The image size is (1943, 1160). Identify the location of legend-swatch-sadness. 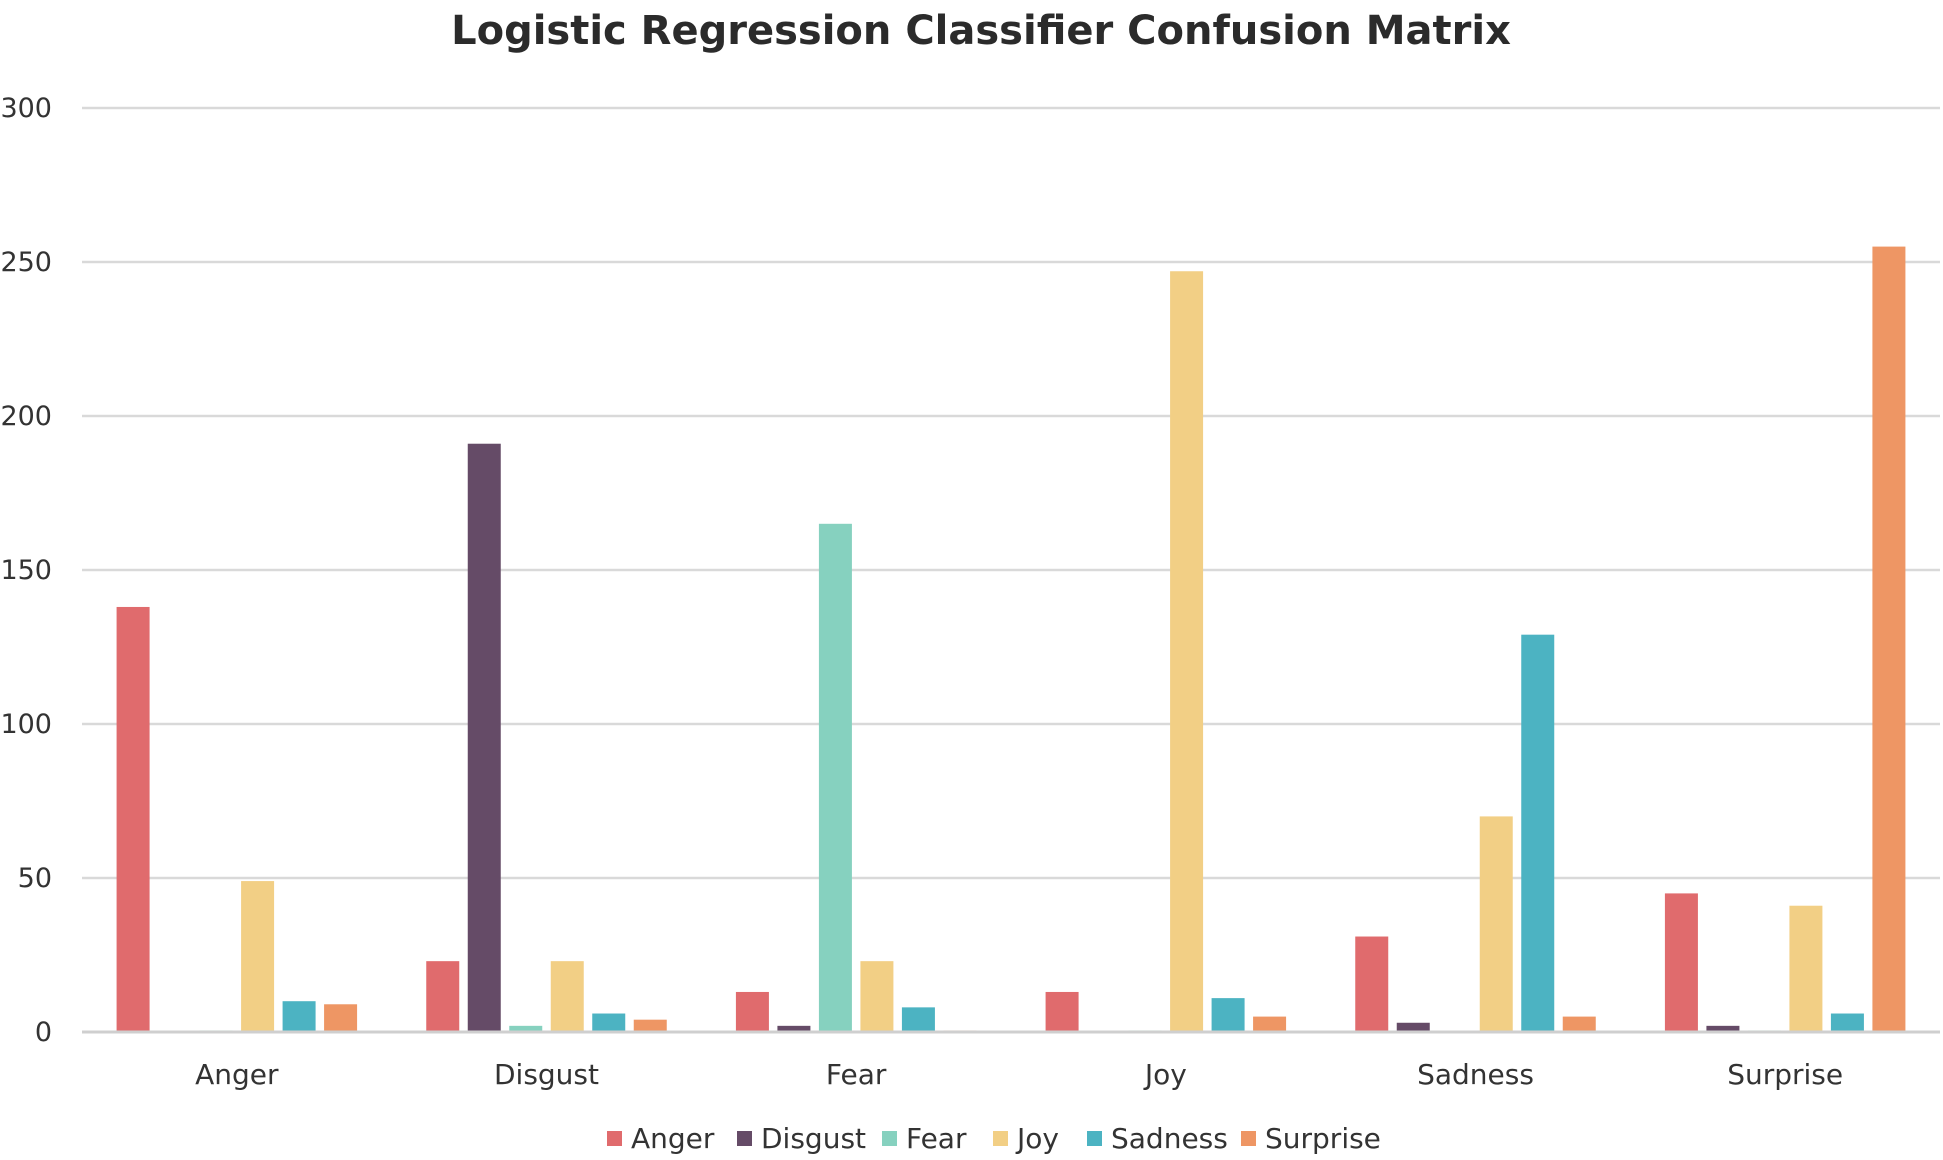
(1094, 1138).